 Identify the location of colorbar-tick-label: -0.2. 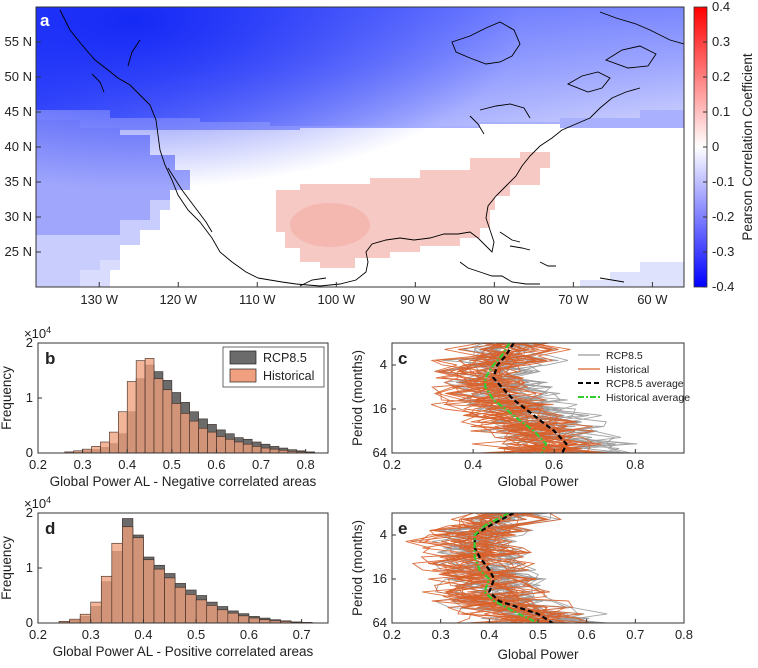
(723, 216).